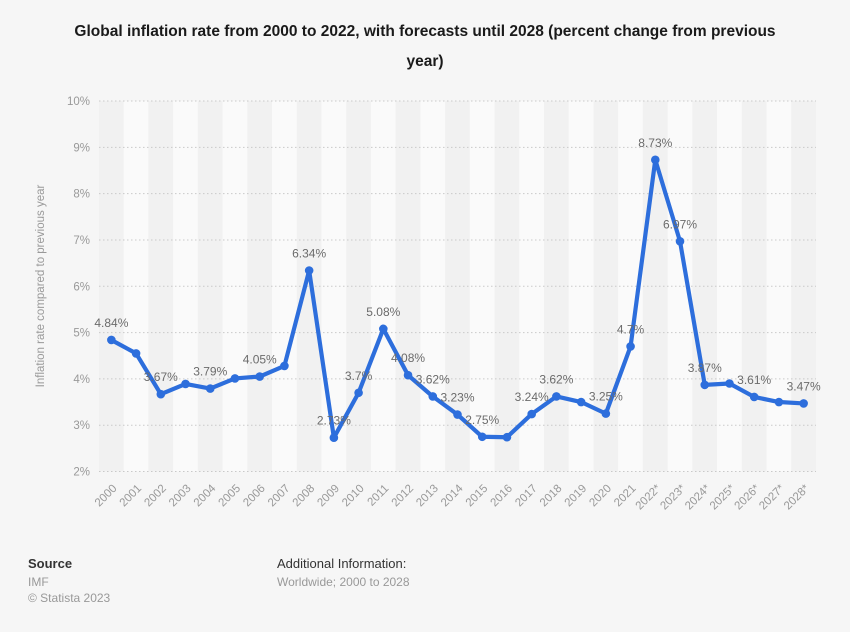 This screenshot has width=850, height=632. Describe the element at coordinates (81, 426) in the screenshot. I see `y-tick-label: 3%` at that location.